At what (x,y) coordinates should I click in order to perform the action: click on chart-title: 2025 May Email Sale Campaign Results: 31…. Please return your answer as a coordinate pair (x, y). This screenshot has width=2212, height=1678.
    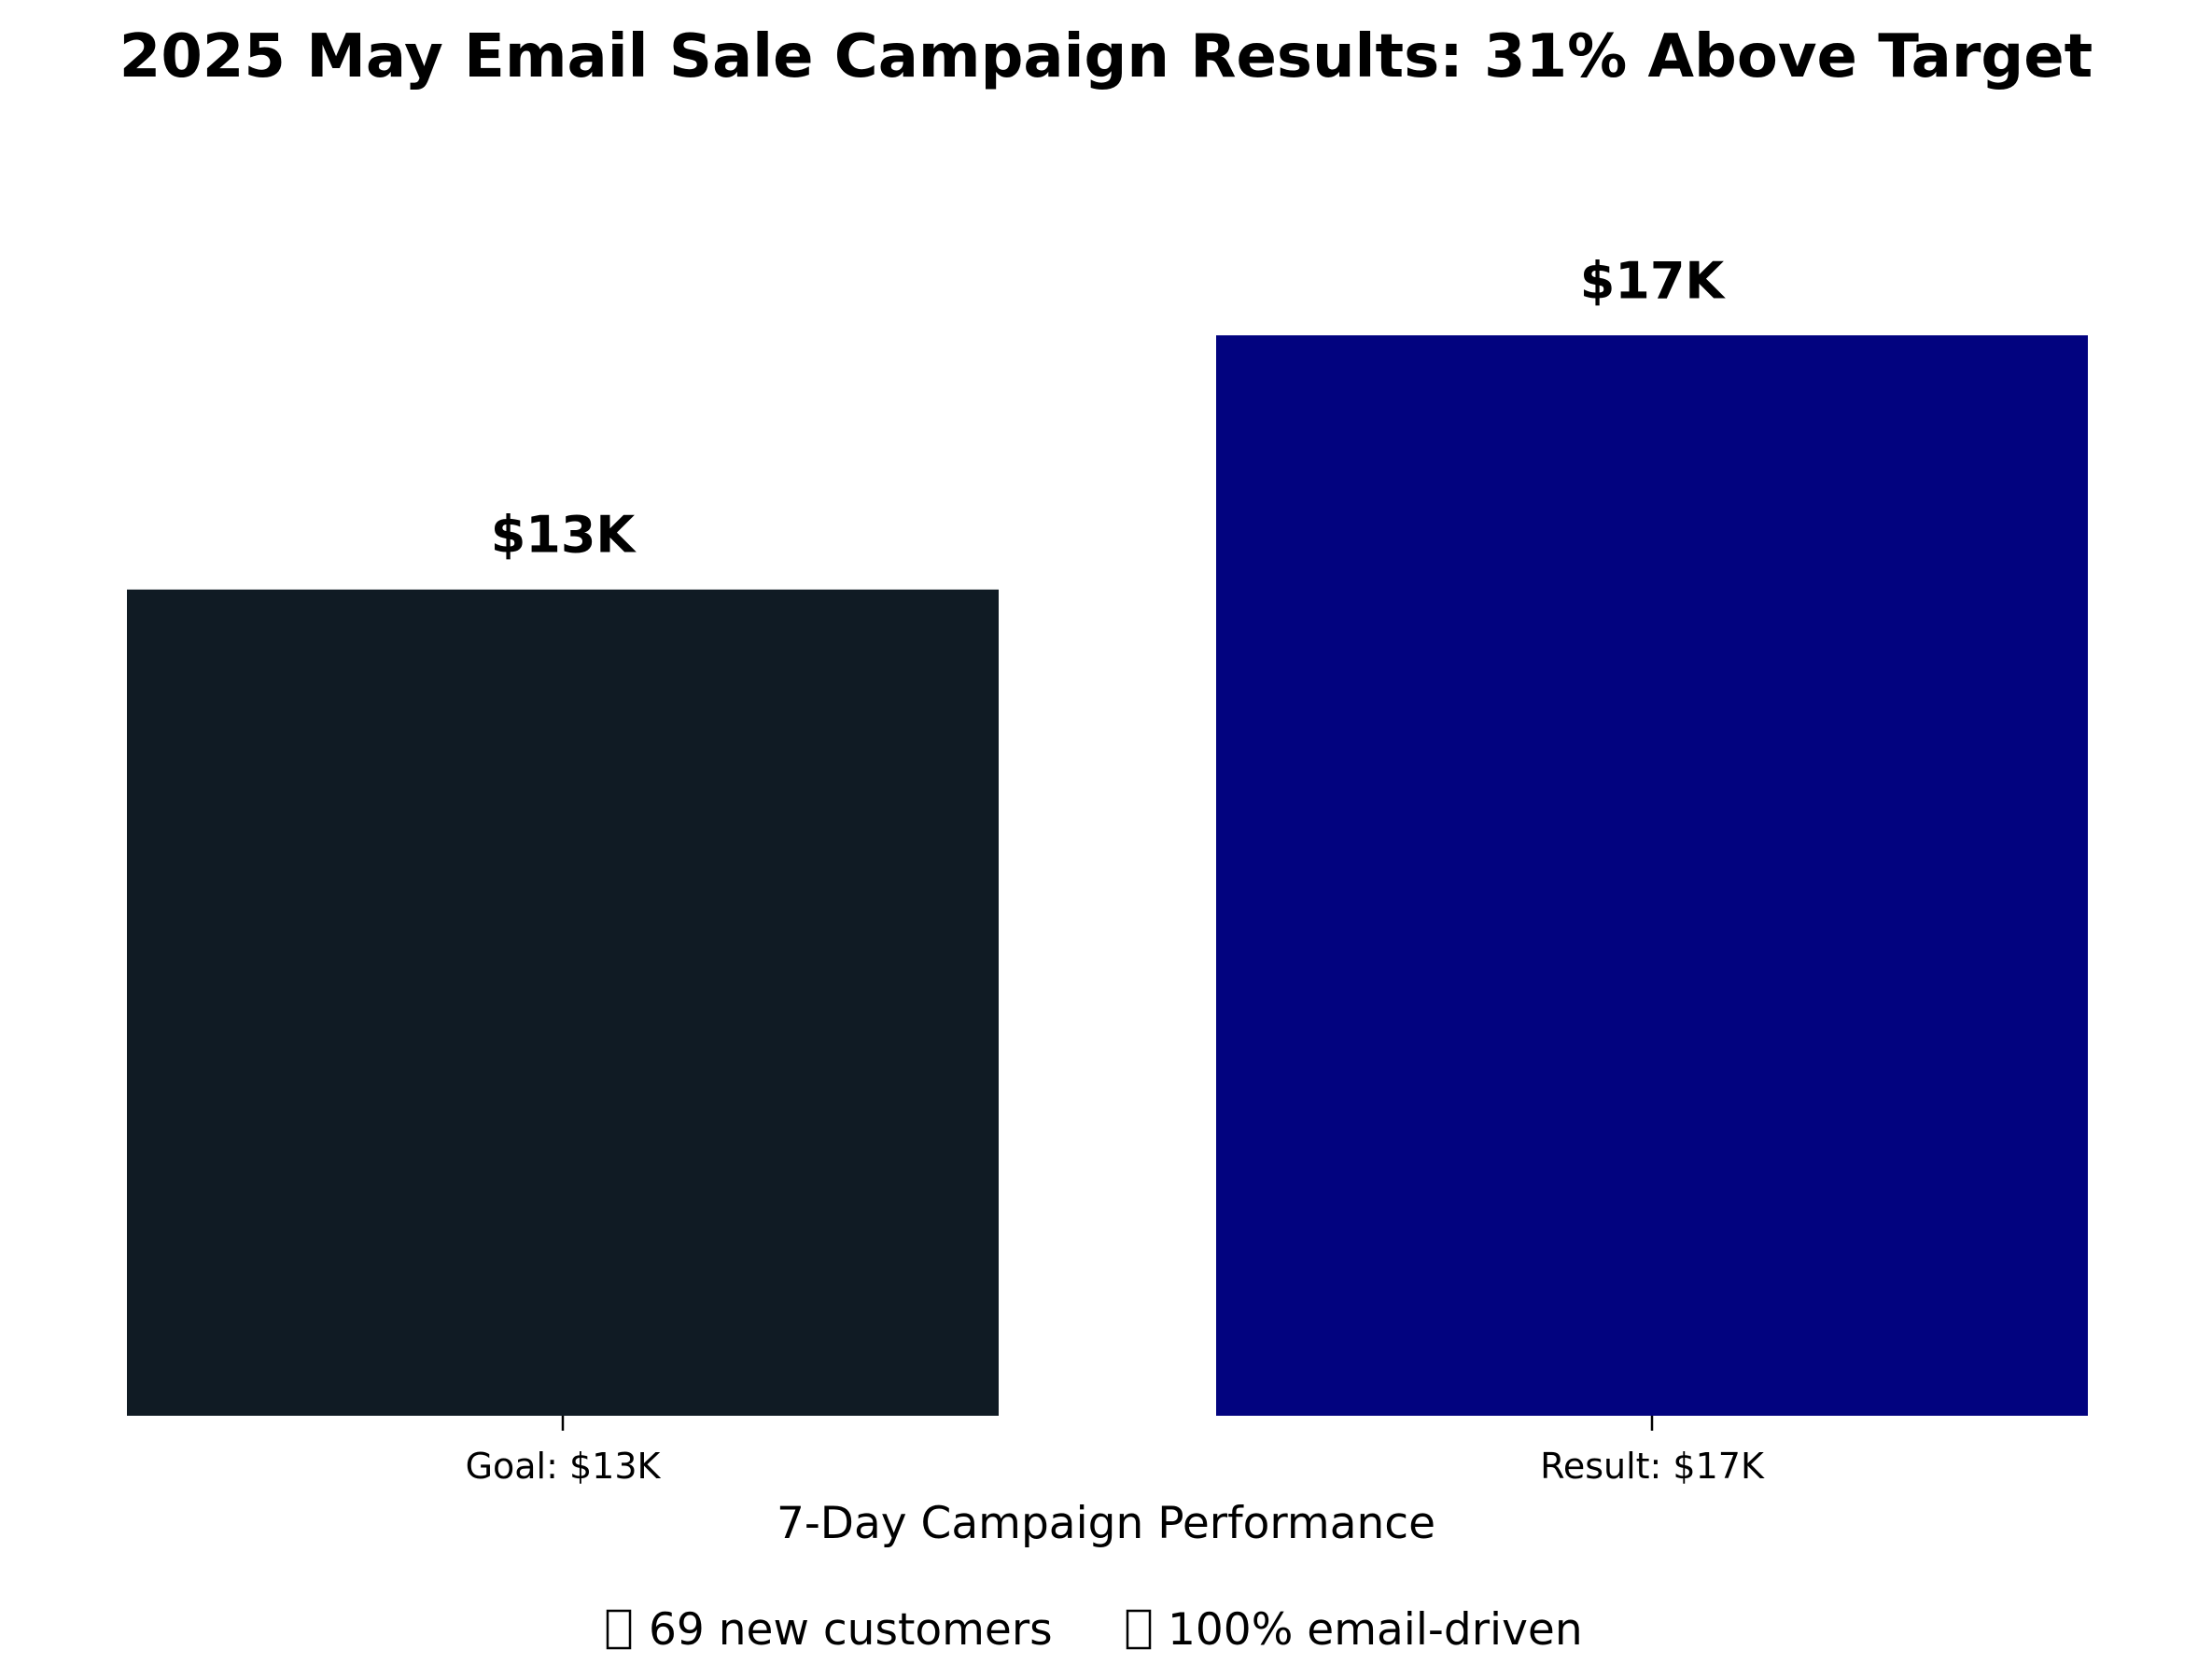
    Looking at the image, I should click on (1106, 56).